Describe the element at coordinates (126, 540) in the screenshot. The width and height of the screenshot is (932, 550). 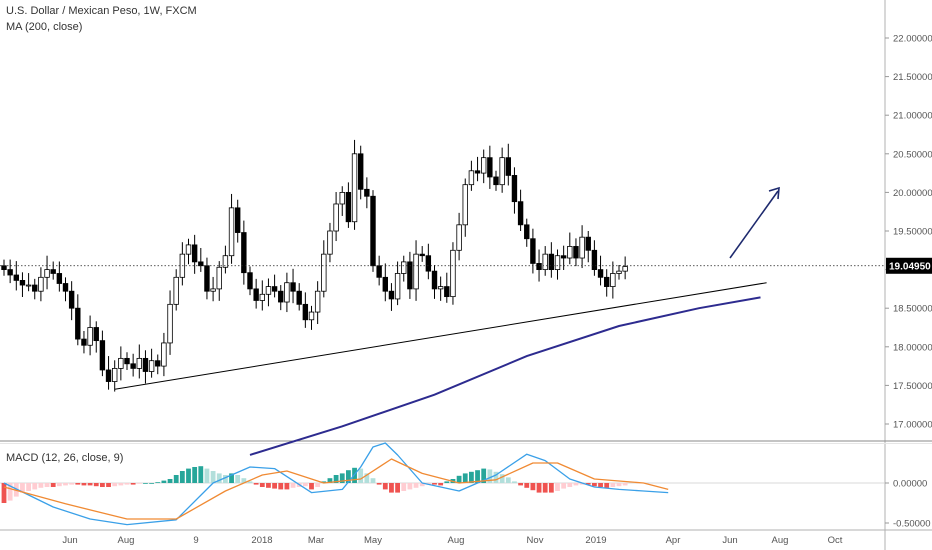
I see `time-axis-label: Aug` at that location.